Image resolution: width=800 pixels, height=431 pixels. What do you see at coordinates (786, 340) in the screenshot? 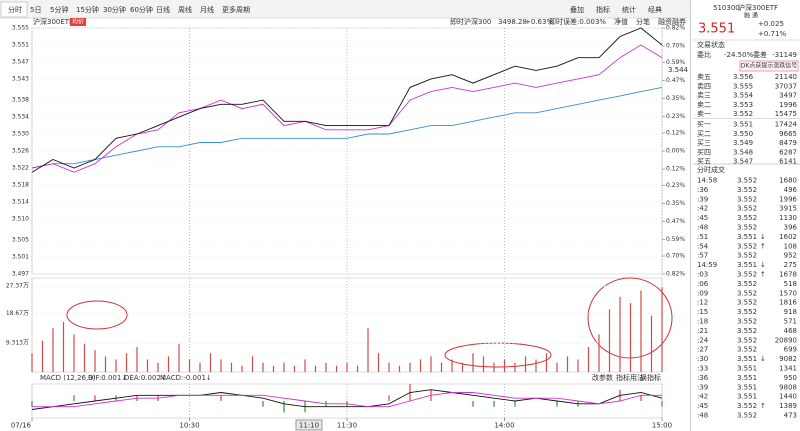
I see `trade-volume: 20890` at bounding box center [786, 340].